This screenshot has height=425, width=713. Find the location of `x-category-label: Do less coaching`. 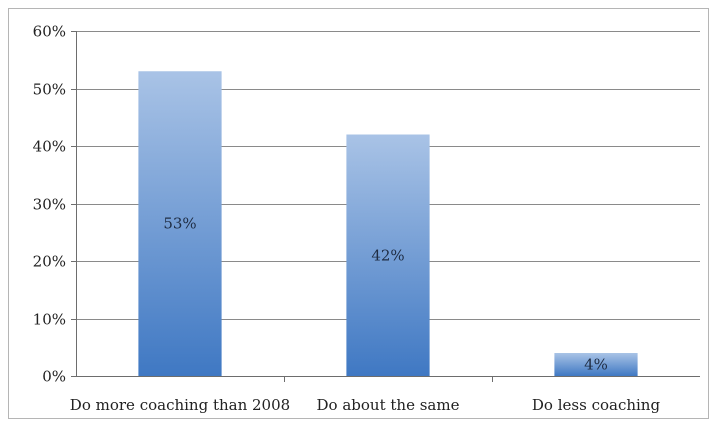

x-category-label: Do less coaching is located at coordinates (596, 405).